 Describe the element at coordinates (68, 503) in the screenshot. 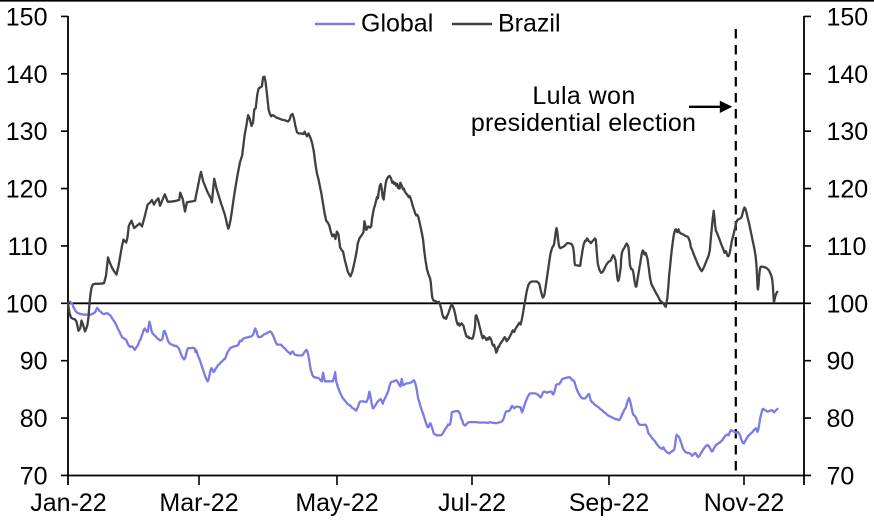

I see `svg-text: Jan-22` at that location.